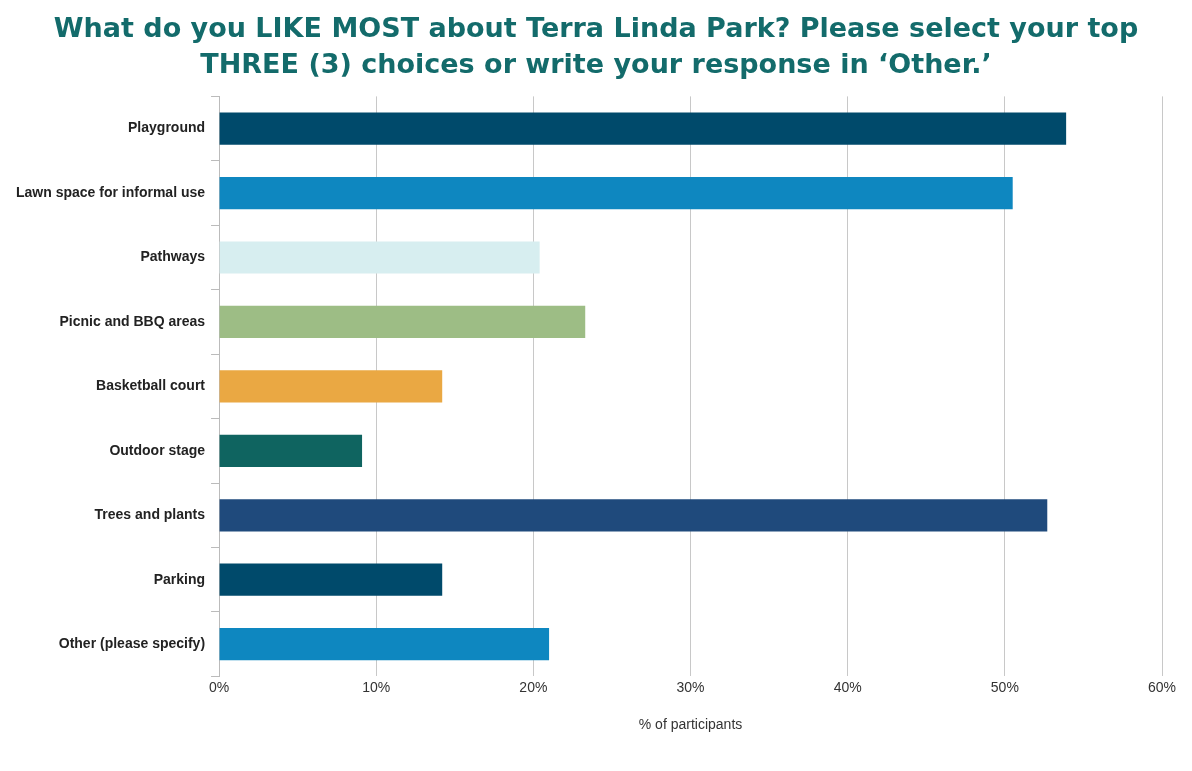 Image resolution: width=1192 pixels, height=771 pixels. Describe the element at coordinates (179, 578) in the screenshot. I see `y-tick-label: Parking` at that location.